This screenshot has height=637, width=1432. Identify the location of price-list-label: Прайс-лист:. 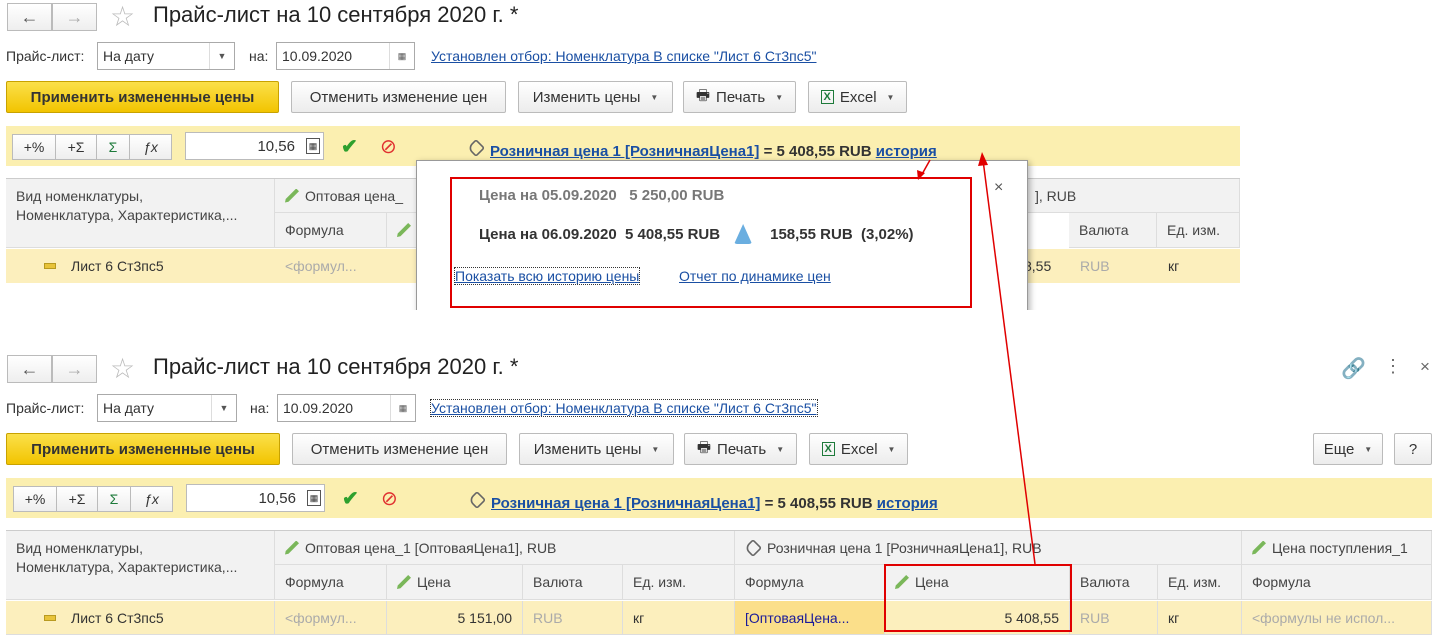
(45, 56).